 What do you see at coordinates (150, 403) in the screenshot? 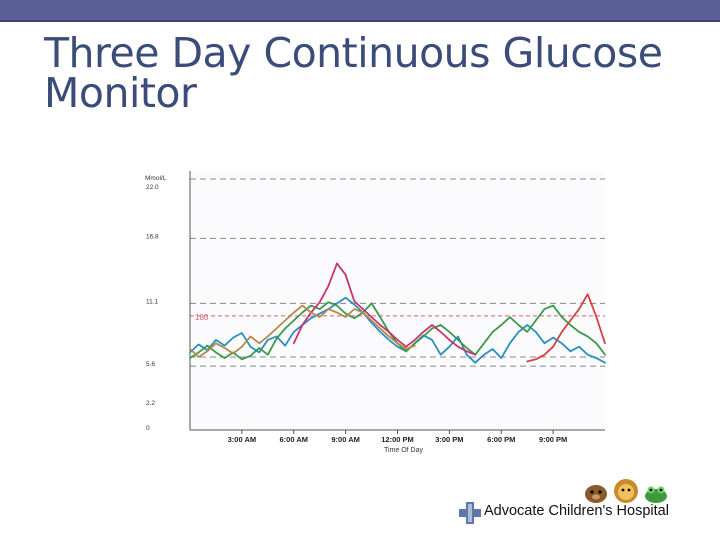
I see `y-tick-label-4: 2.2` at bounding box center [150, 403].